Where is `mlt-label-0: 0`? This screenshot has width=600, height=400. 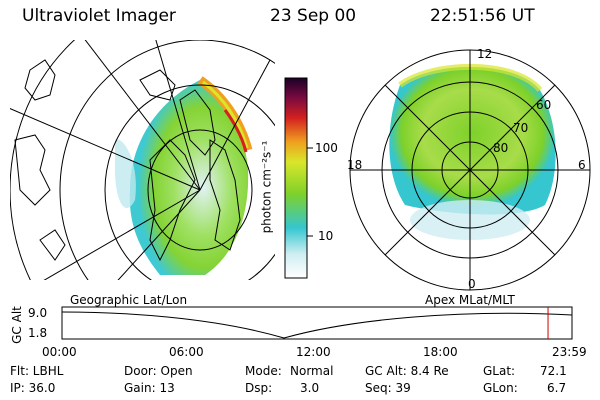 mlt-label-0: 0 is located at coordinates (472, 284).